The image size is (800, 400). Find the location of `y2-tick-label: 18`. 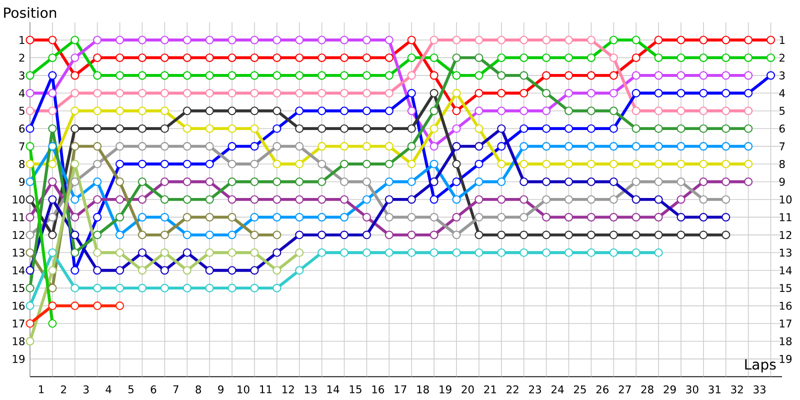

y2-tick-label: 18 is located at coordinates (786, 341).